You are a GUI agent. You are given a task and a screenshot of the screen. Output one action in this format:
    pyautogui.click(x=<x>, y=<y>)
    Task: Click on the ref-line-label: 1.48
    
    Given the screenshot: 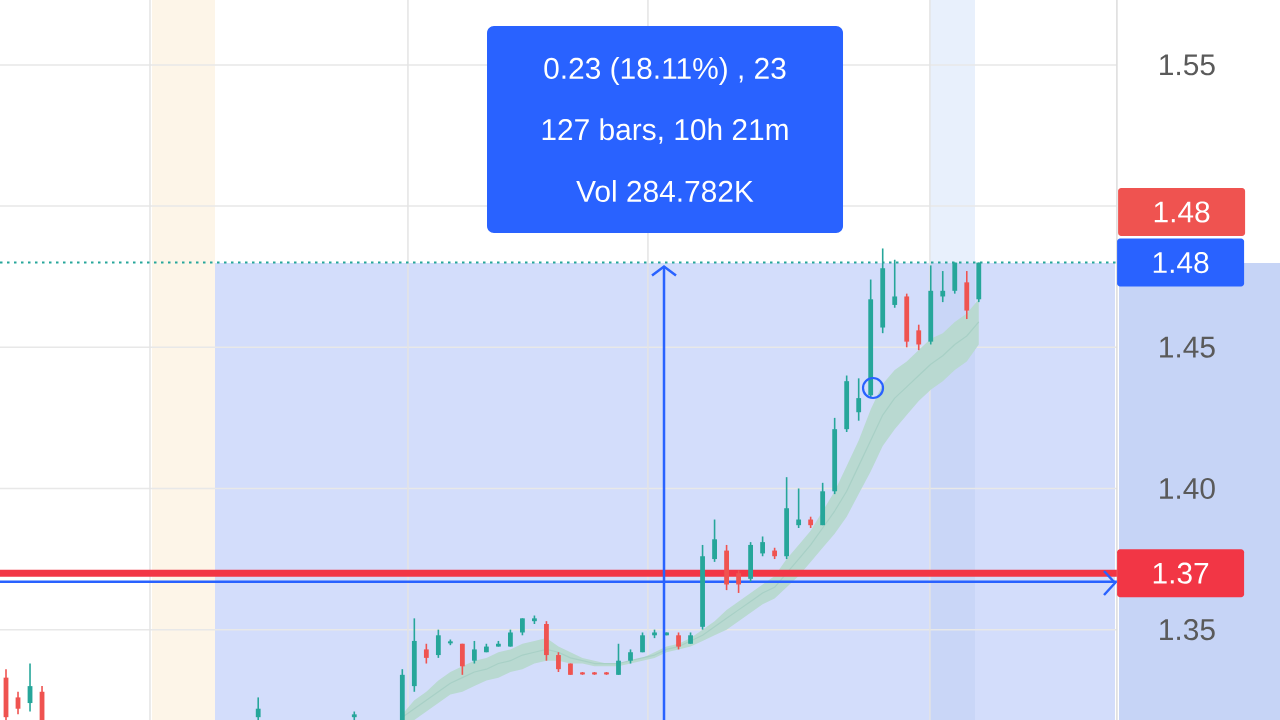 What is the action you would take?
    pyautogui.click(x=1181, y=262)
    